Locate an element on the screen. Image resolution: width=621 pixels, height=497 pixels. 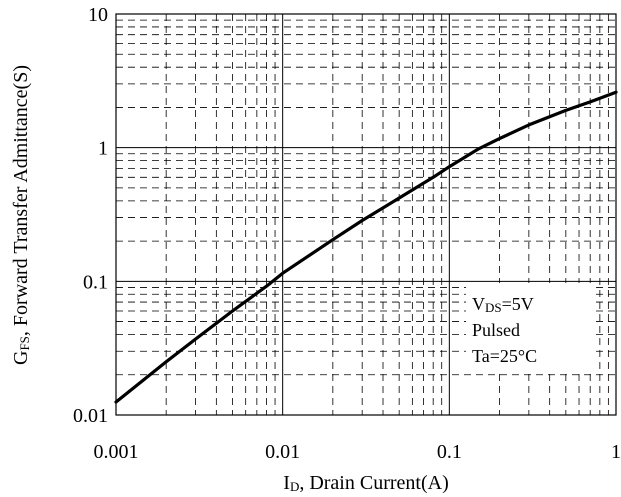
x-tick-label: 0.001 is located at coordinates (116, 452).